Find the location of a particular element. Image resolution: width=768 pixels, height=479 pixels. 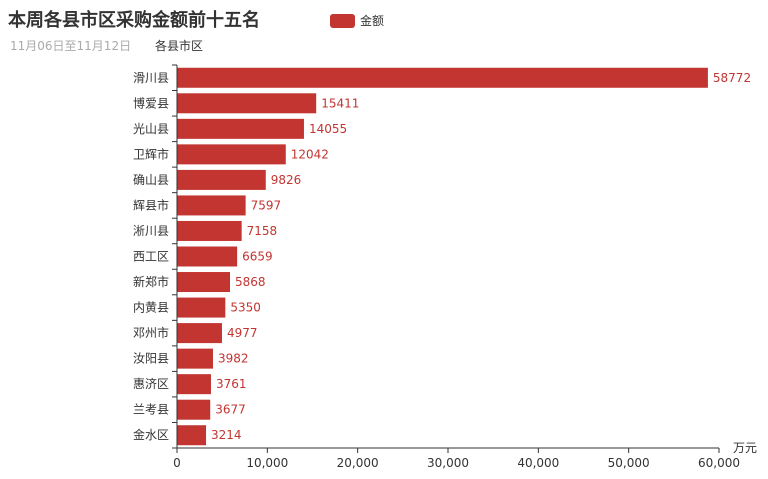

legend-label: 金额 is located at coordinates (372, 21).